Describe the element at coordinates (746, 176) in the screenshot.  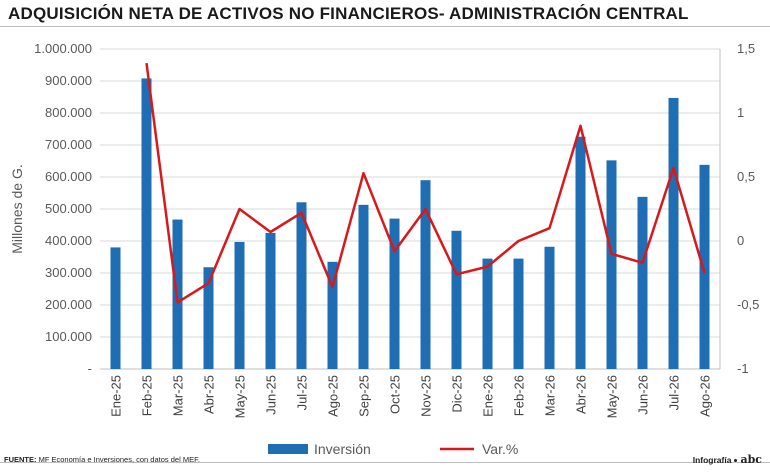
I see `y2-tick-label: 0,5` at that location.